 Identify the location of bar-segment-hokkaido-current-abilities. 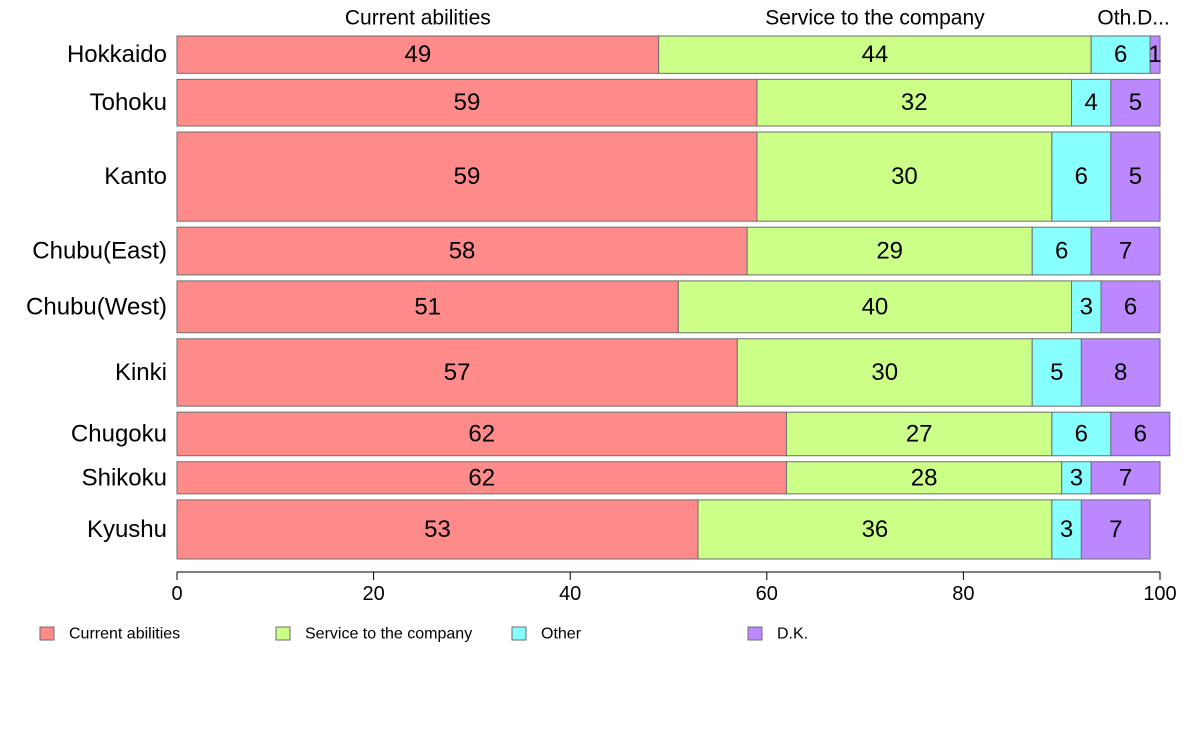
(418, 54).